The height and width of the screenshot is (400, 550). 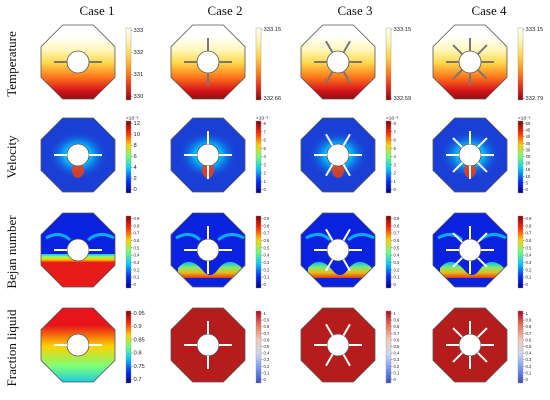 What do you see at coordinates (135, 146) in the screenshot?
I see `colorbar-tick-label: 8` at bounding box center [135, 146].